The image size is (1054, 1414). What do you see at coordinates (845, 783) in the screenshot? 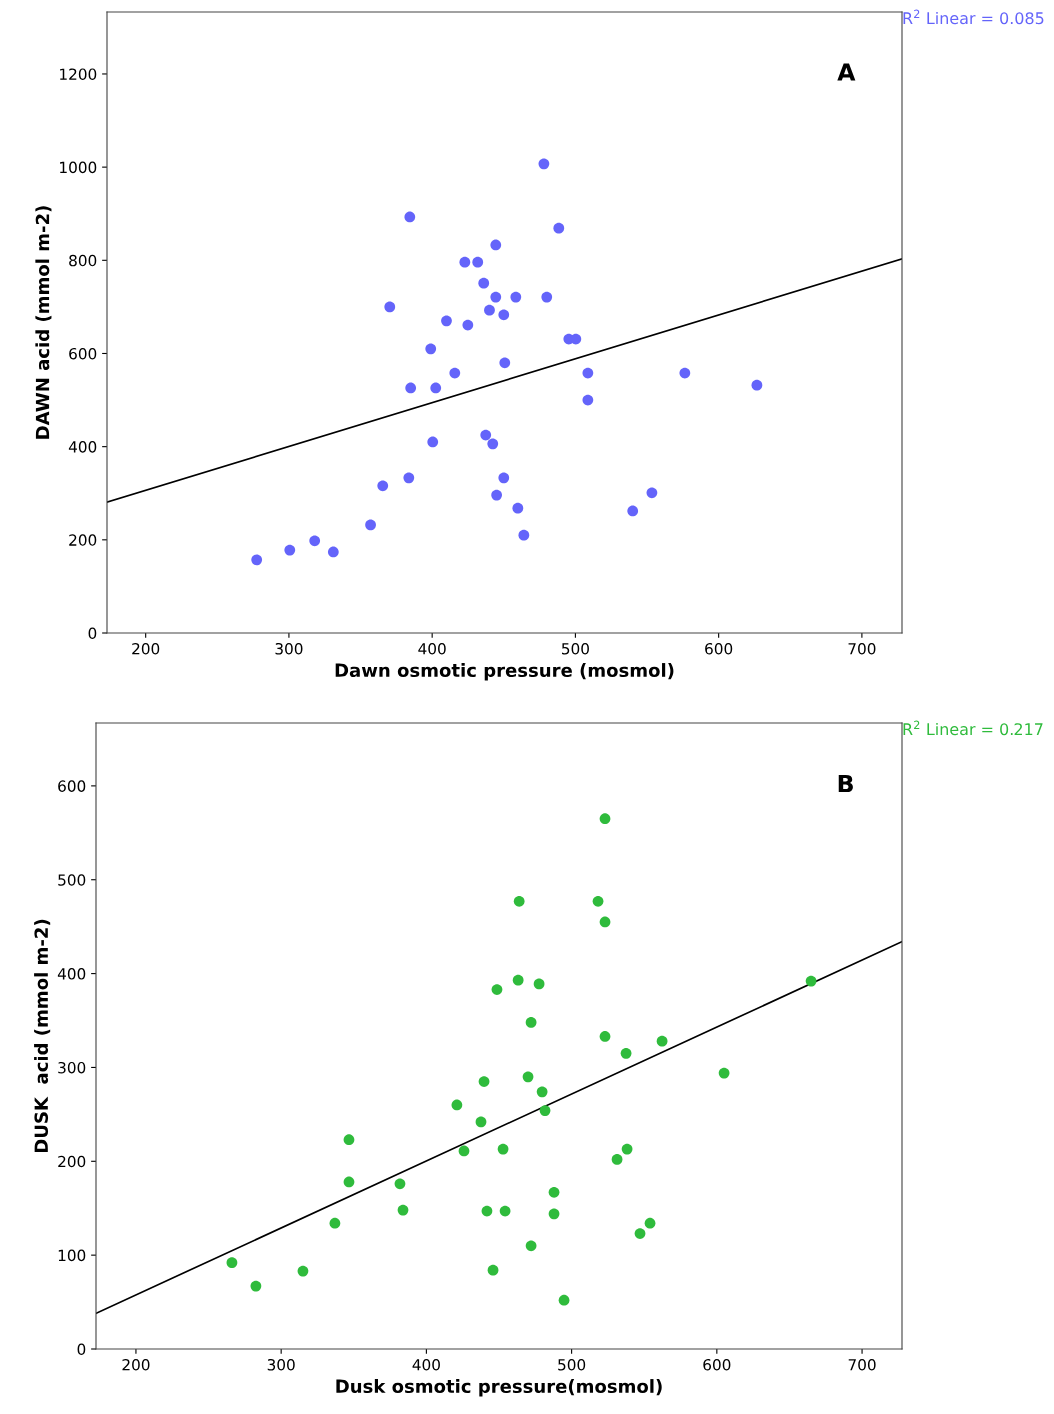
I see `annotation: B` at bounding box center [845, 783].